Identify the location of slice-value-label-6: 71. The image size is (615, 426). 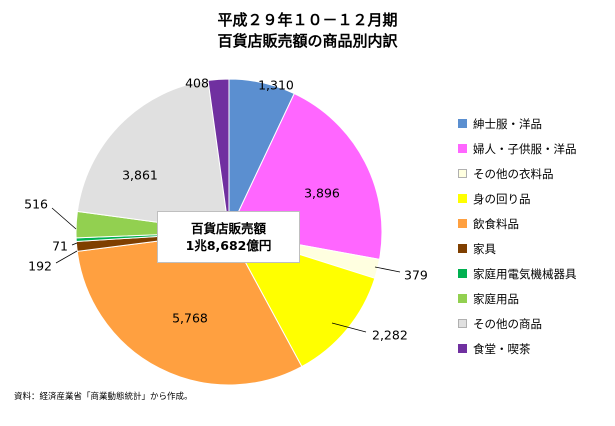
(60, 246).